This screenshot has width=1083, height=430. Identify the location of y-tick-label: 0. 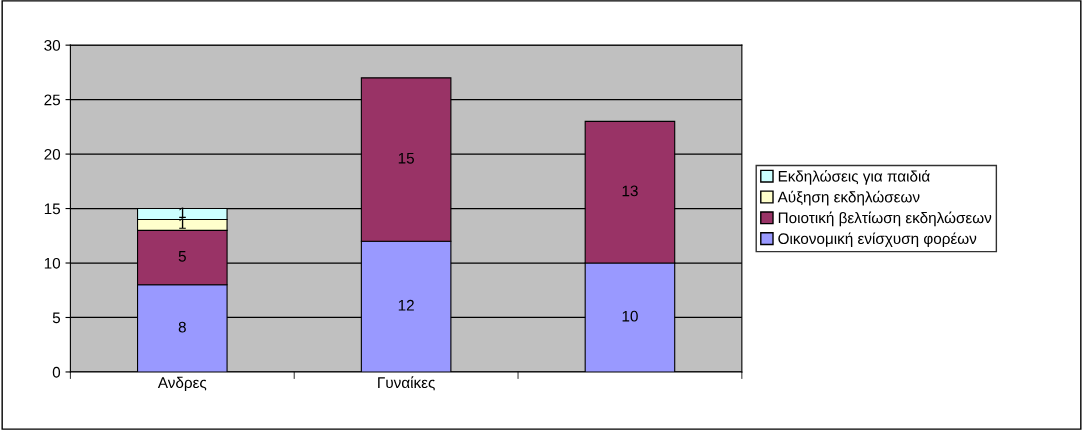
(56, 372).